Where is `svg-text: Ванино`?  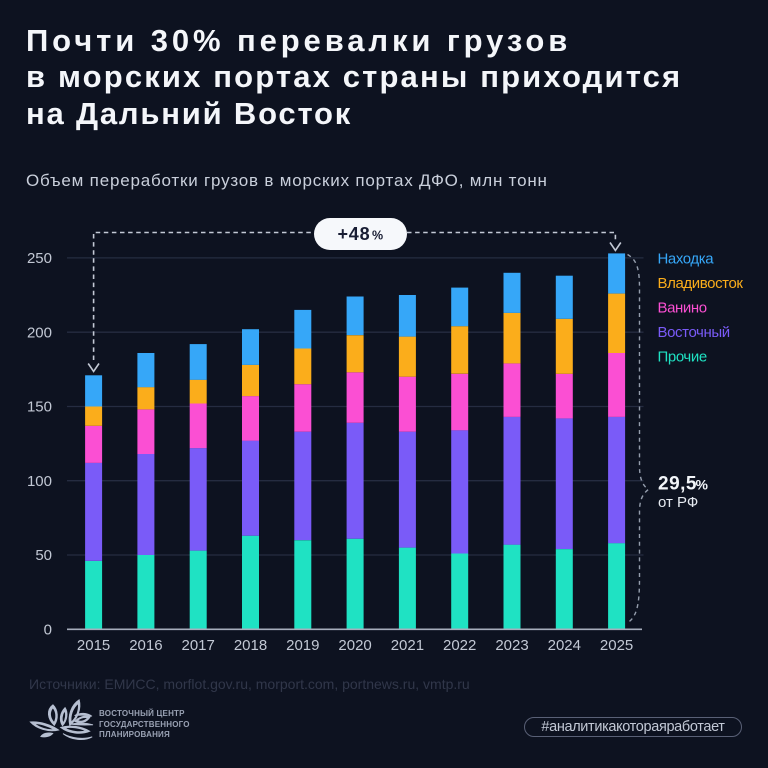
svg-text: Ванино is located at coordinates (682, 308).